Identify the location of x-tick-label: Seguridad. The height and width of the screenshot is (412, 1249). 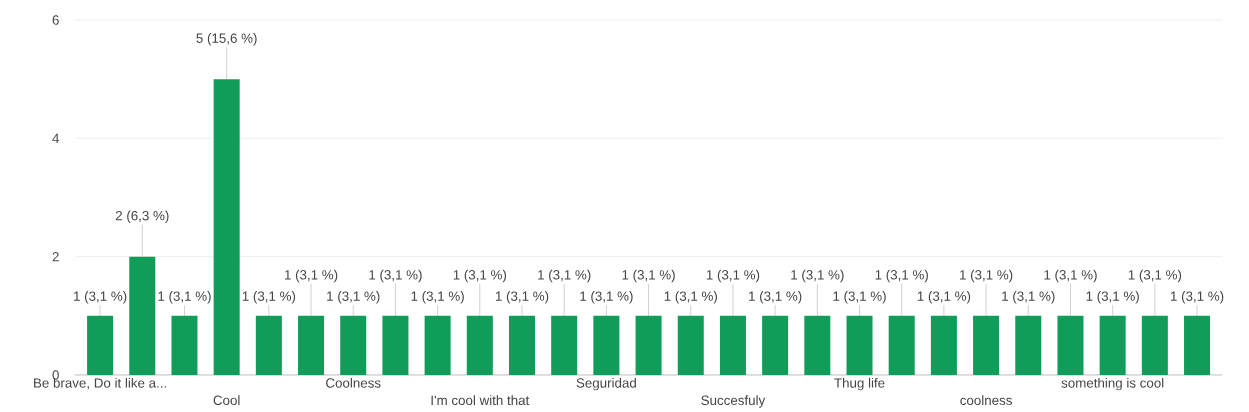
(606, 384).